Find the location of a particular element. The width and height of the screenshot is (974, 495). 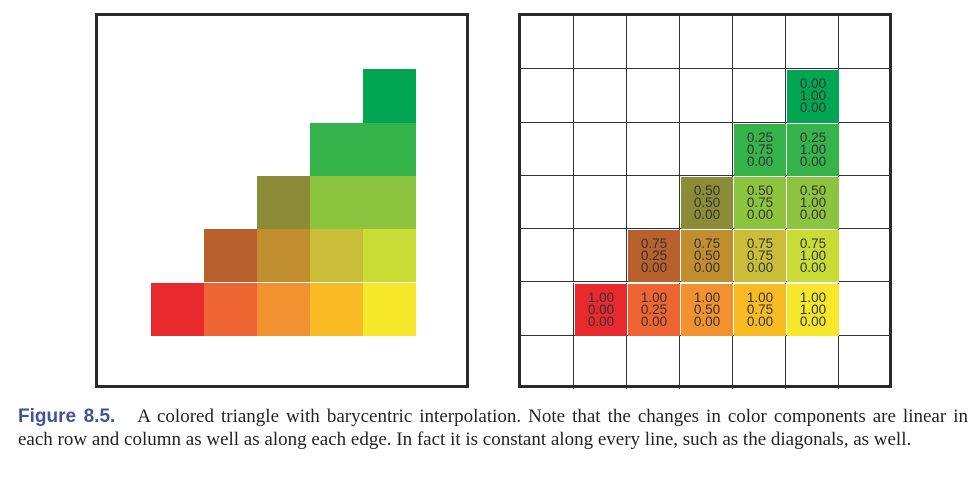

value-cell: 0.00 1.00 0.00 is located at coordinates (813, 96).